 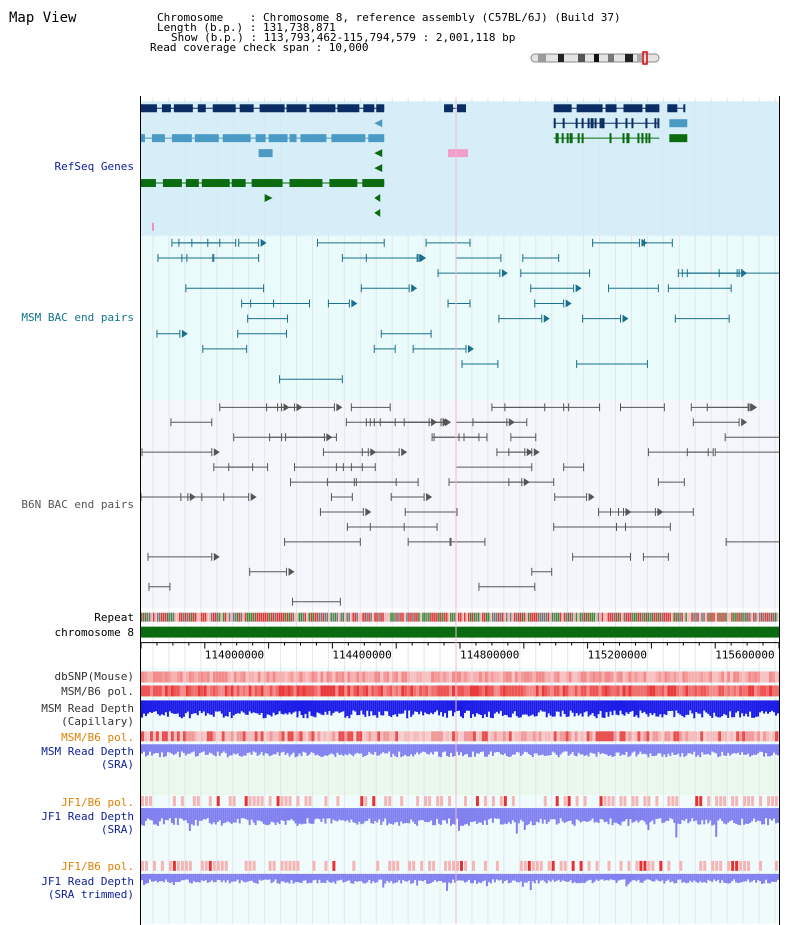 What do you see at coordinates (87, 816) in the screenshot?
I see `jf1-depth-sra-label: JF1 Read Depth` at bounding box center [87, 816].